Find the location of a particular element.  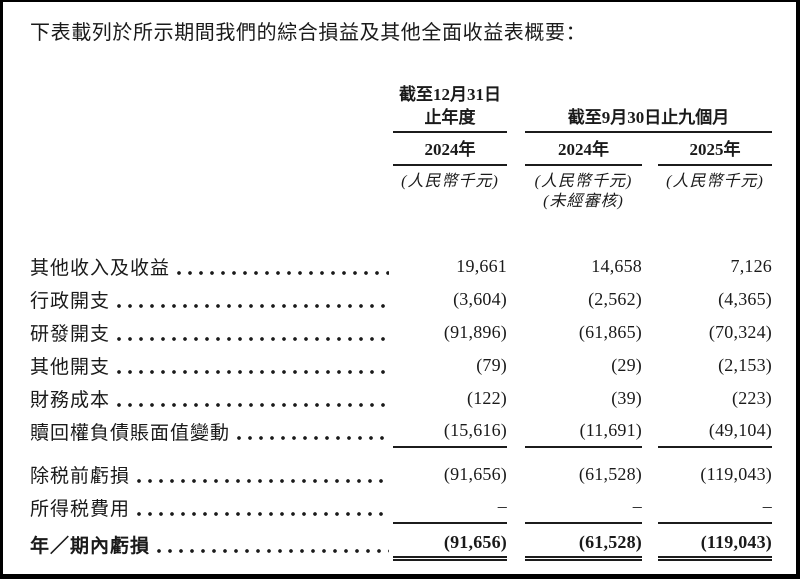

table-header-units: (人民幣千元) (人民幣千元) (人民幣千元) is located at coordinates (401, 182).